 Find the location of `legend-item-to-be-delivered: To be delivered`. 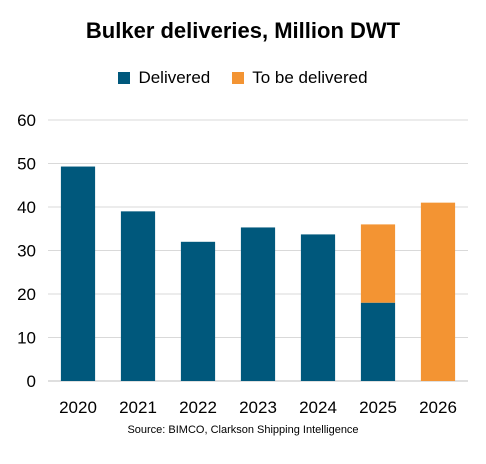

legend-item-to-be-delivered: To be delivered is located at coordinates (300, 78).